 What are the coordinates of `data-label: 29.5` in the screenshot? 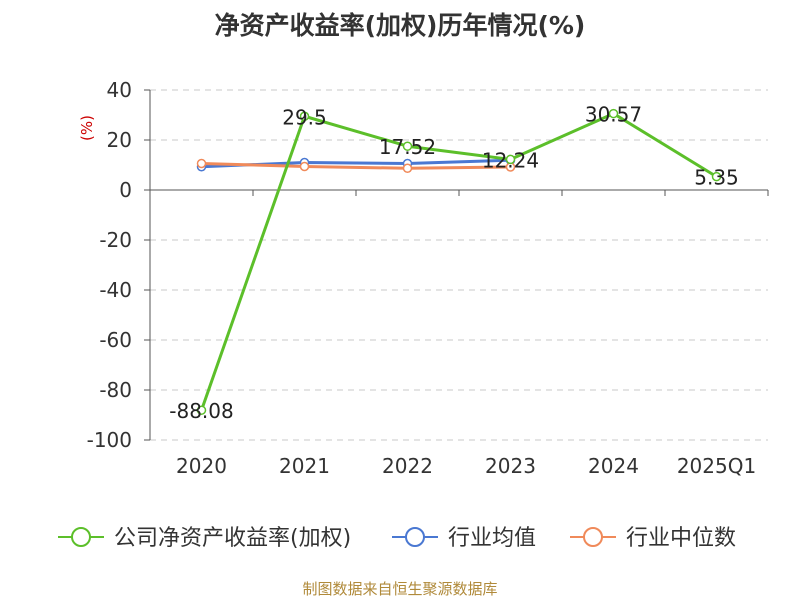 It's located at (304, 117).